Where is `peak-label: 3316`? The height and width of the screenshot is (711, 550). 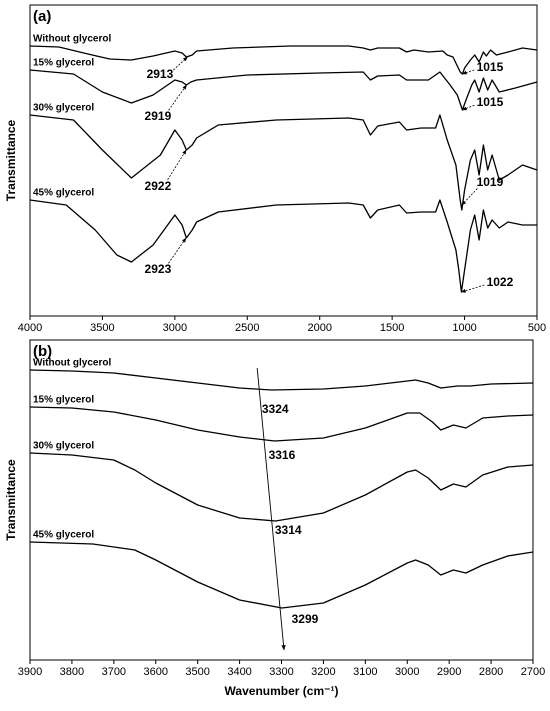
peak-label: 3316 is located at coordinates (282, 455).